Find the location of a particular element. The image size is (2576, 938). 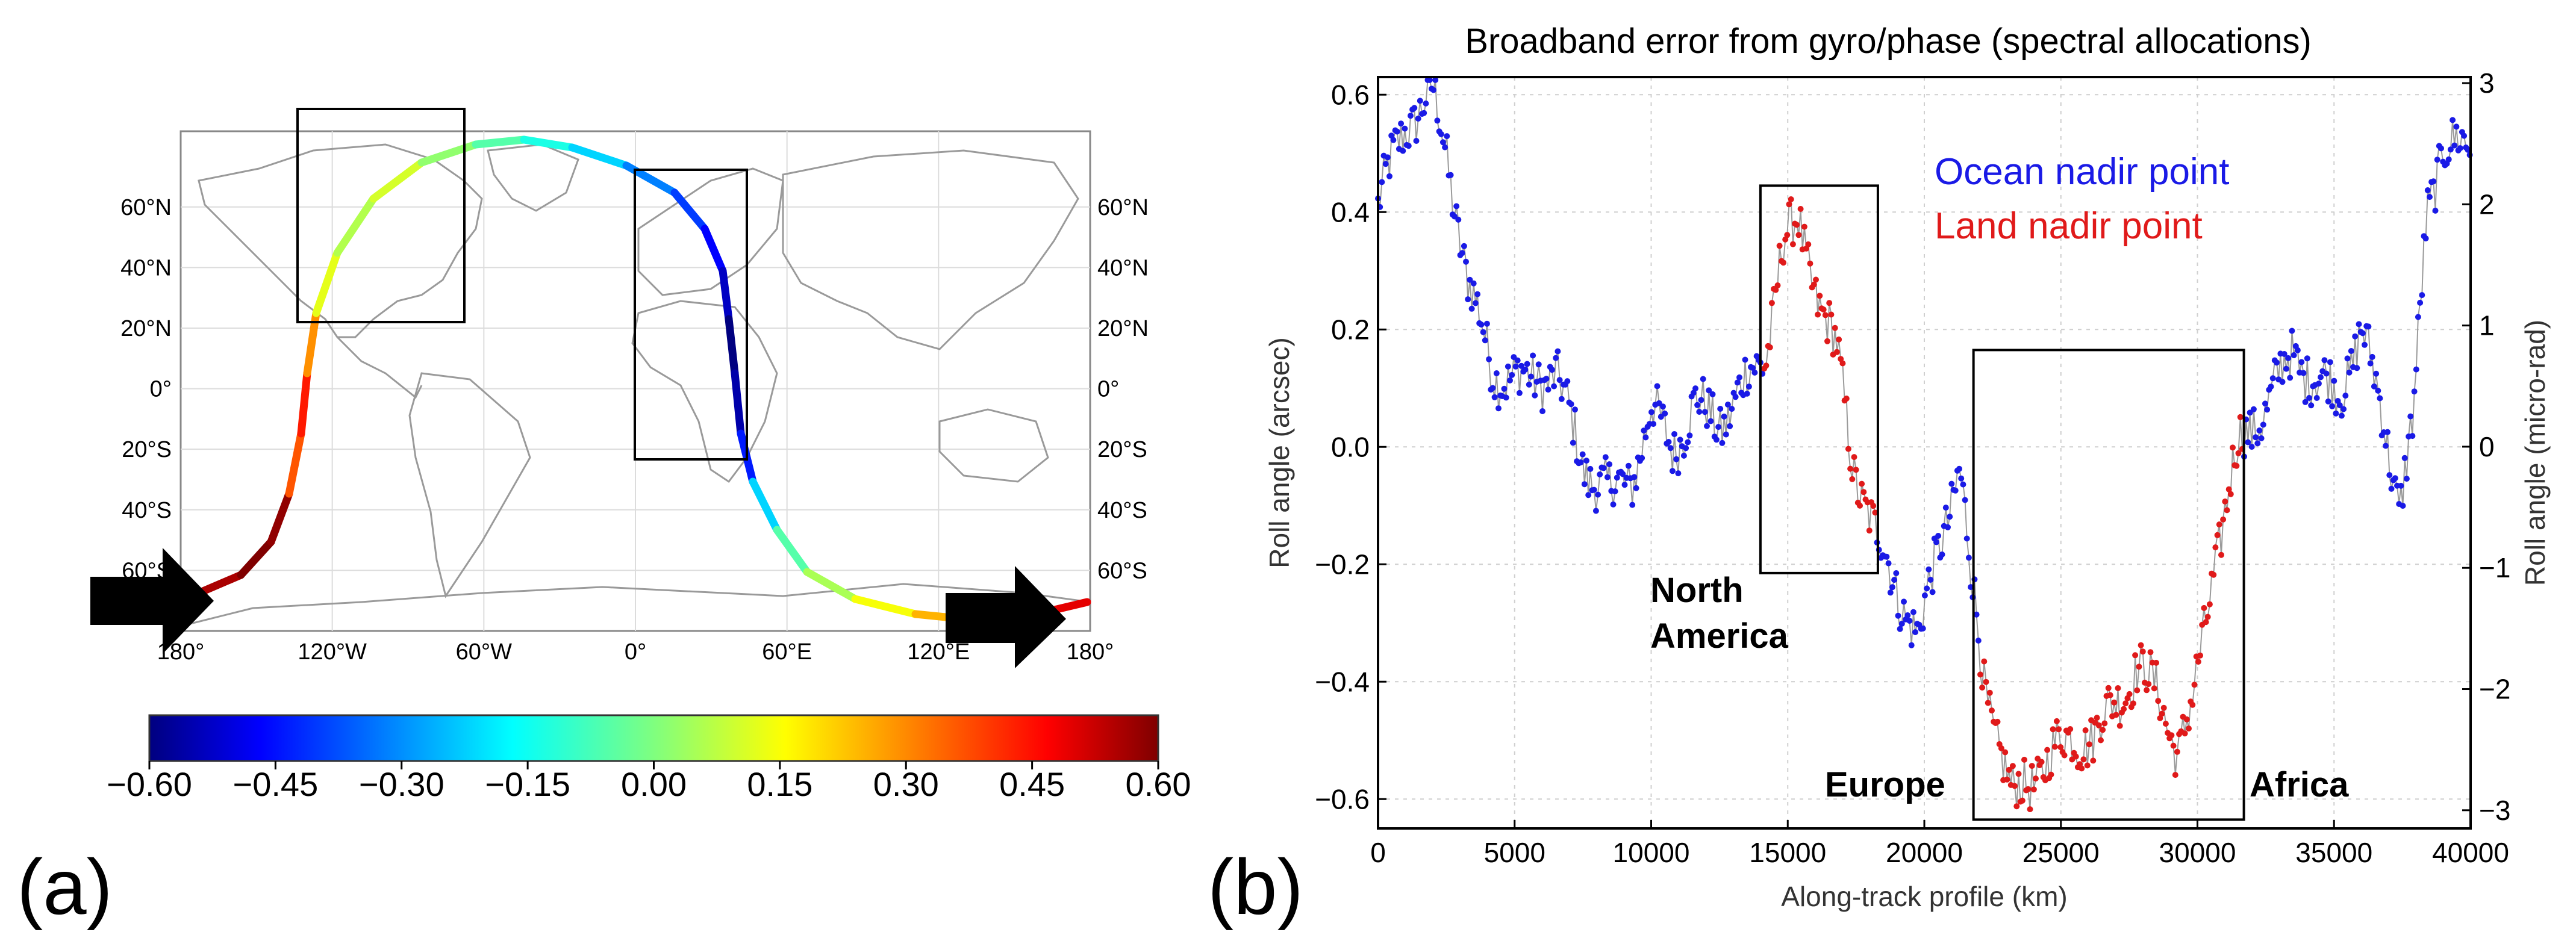

annotation-europe: Europe is located at coordinates (1885, 784).